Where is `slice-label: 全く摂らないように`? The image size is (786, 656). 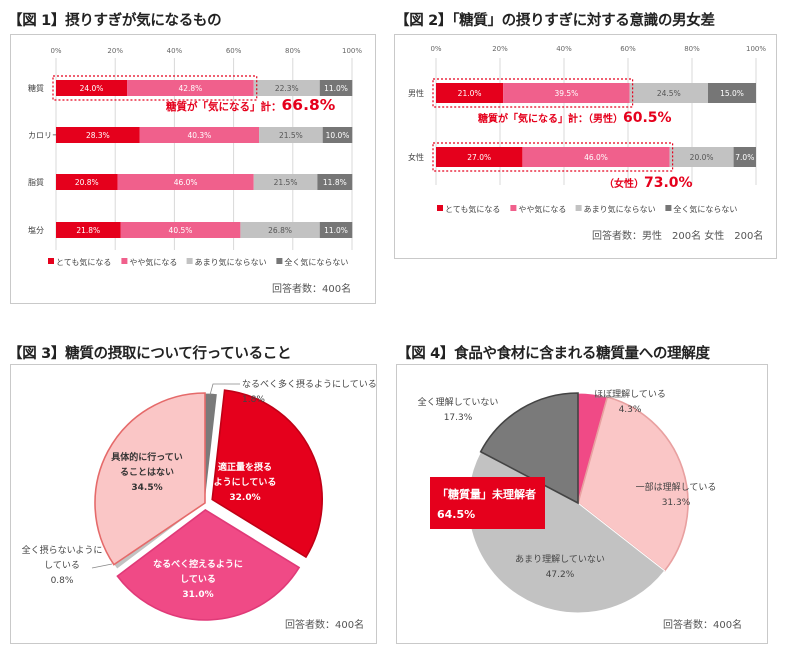 slice-label: 全く摂らないように is located at coordinates (62, 550).